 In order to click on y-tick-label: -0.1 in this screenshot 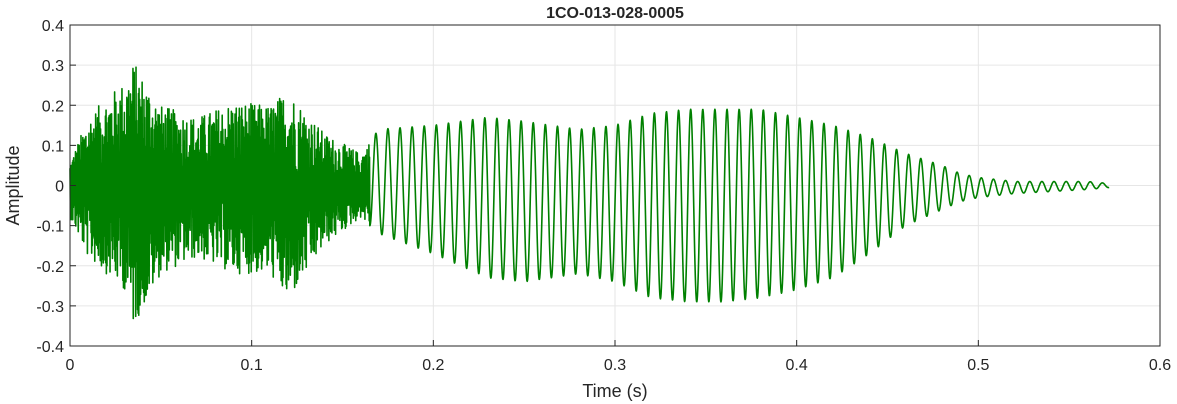, I will do `click(50, 227)`.